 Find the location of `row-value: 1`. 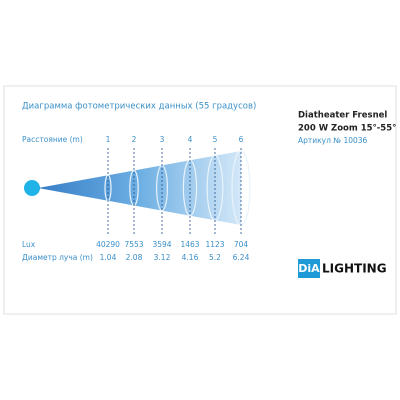

row-value: 1 is located at coordinates (108, 139).